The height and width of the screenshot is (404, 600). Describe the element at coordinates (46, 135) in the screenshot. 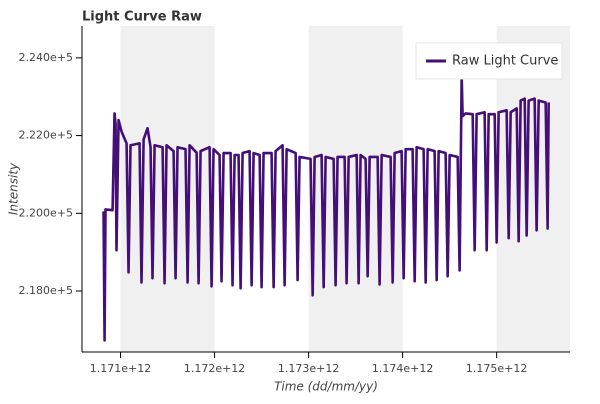

I see `y-tick-label: 2.220e+5` at that location.